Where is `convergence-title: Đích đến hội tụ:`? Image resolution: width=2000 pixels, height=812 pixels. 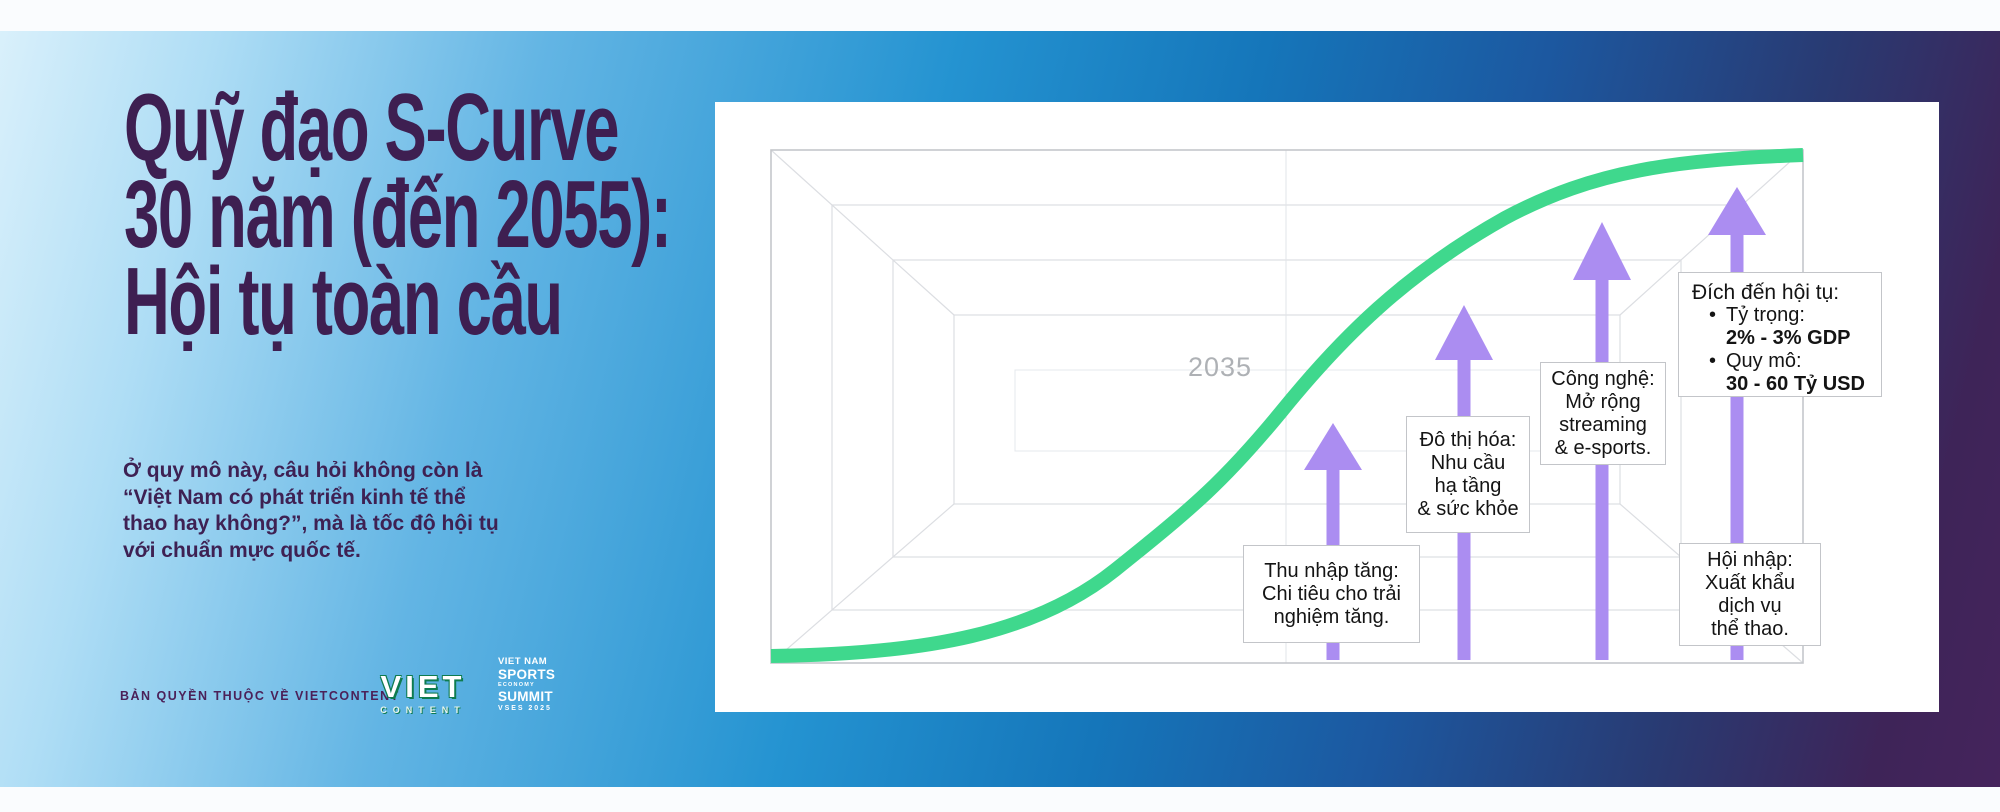
convergence-title: Đích đến hội tụ: is located at coordinates (1766, 292).